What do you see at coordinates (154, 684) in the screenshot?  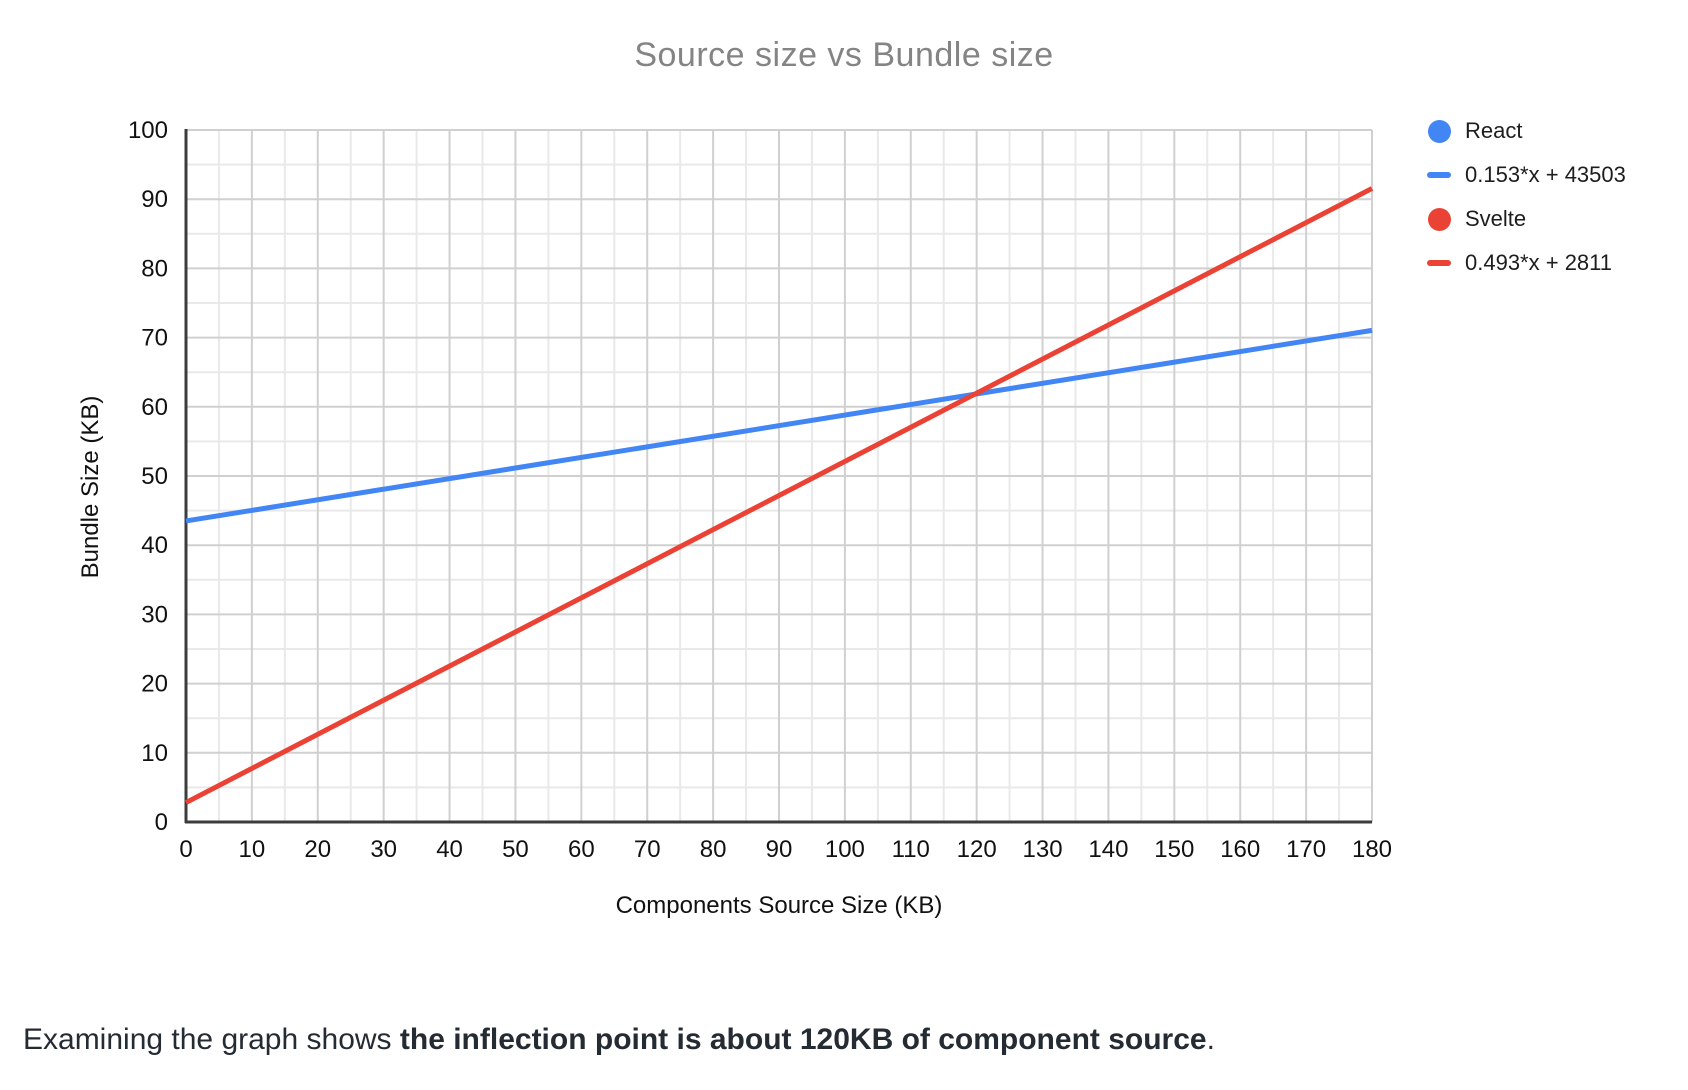 I see `y-tick-label: 20` at bounding box center [154, 684].